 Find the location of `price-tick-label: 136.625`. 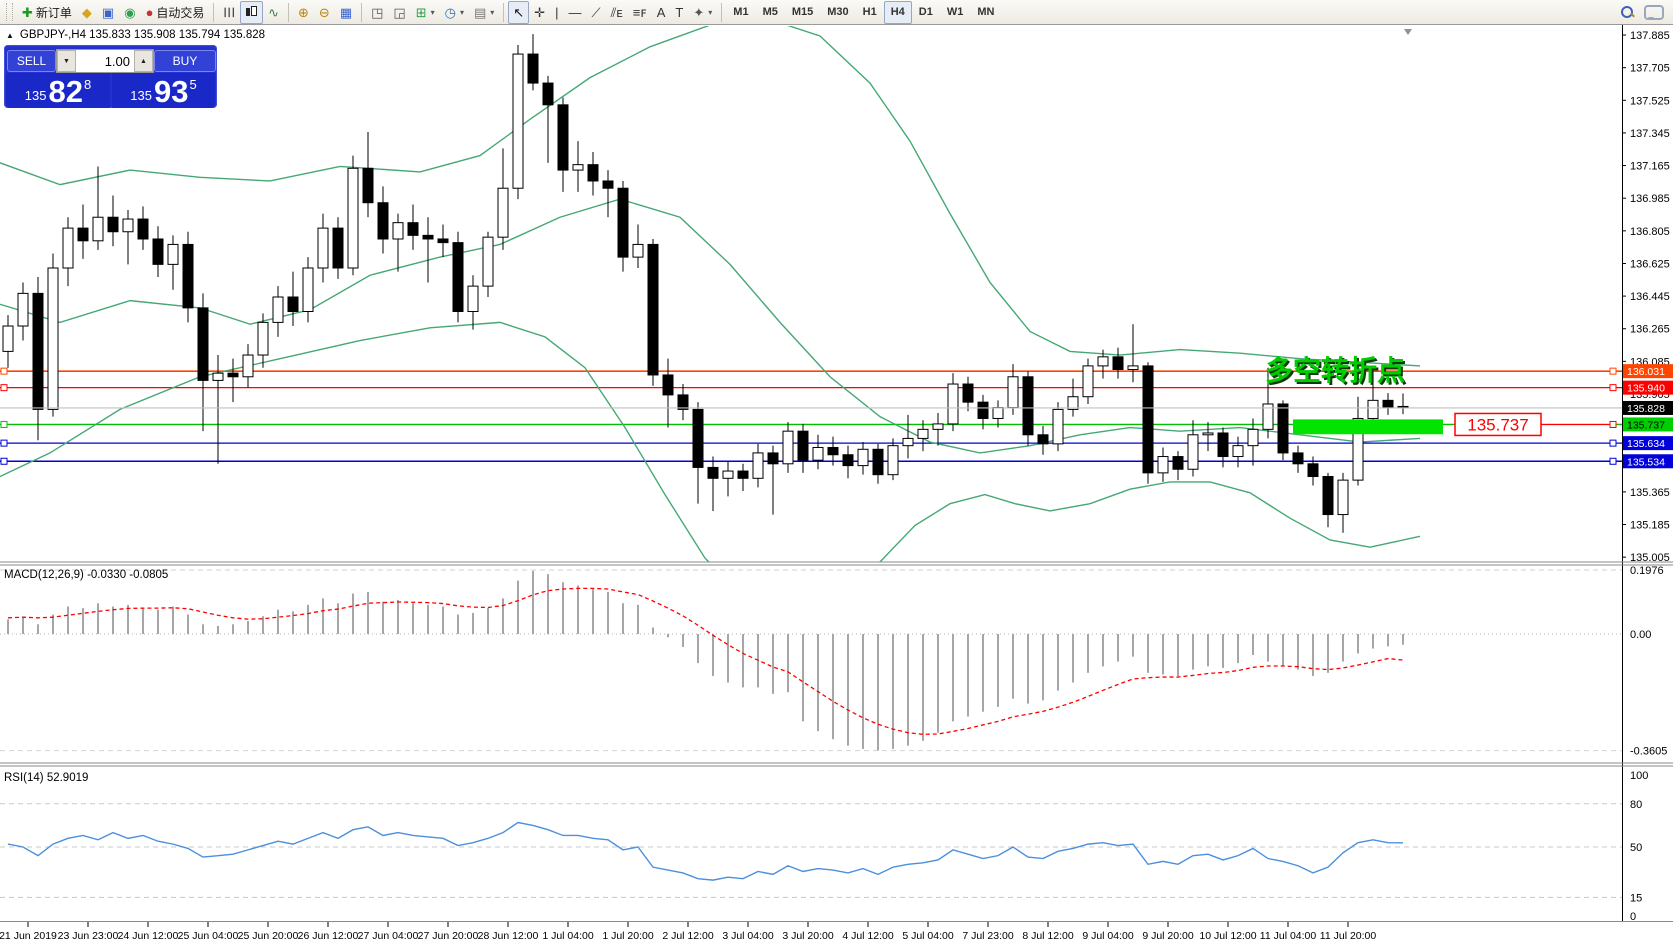

price-tick-label: 136.625 is located at coordinates (1650, 264).